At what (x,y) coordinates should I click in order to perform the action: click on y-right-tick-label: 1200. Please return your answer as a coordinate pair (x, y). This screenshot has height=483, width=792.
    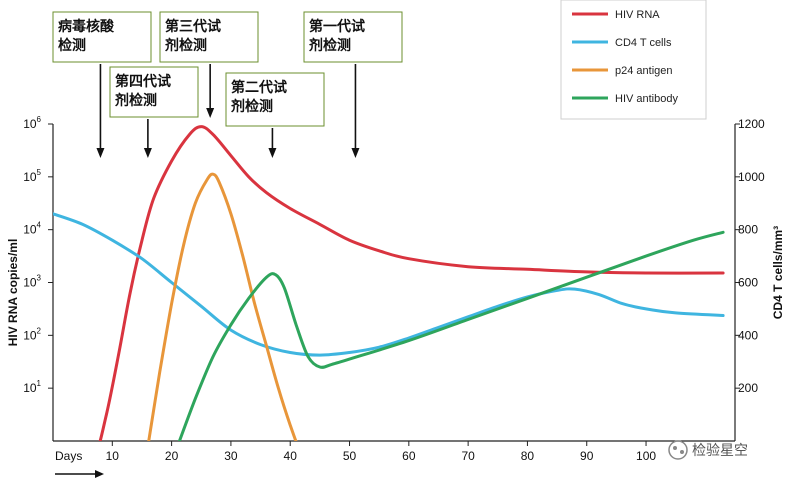
    Looking at the image, I should click on (751, 124).